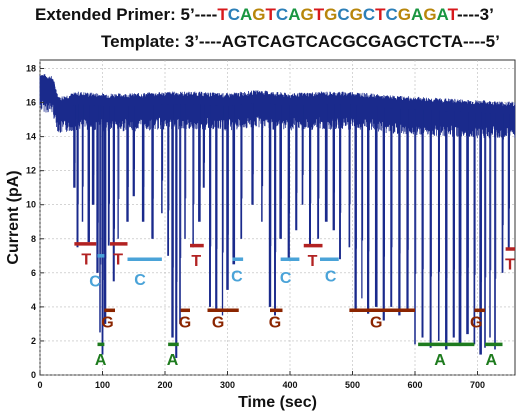  Describe the element at coordinates (233, 14) in the screenshot. I see `primer-base-1: C` at that location.